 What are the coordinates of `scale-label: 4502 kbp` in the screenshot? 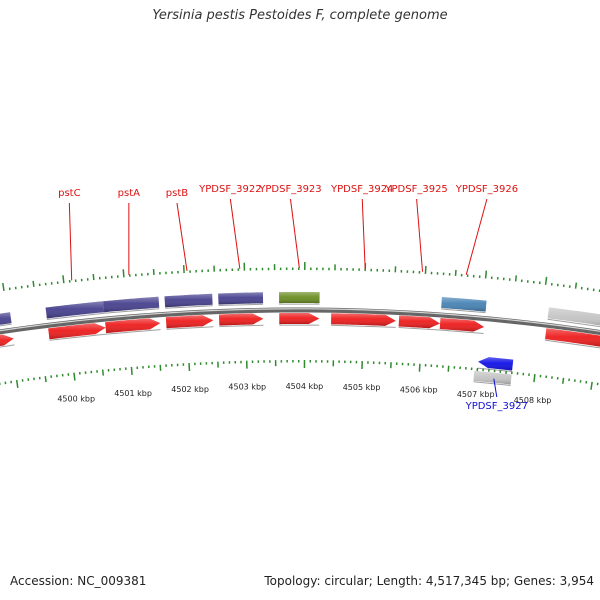 It's located at (190, 389).